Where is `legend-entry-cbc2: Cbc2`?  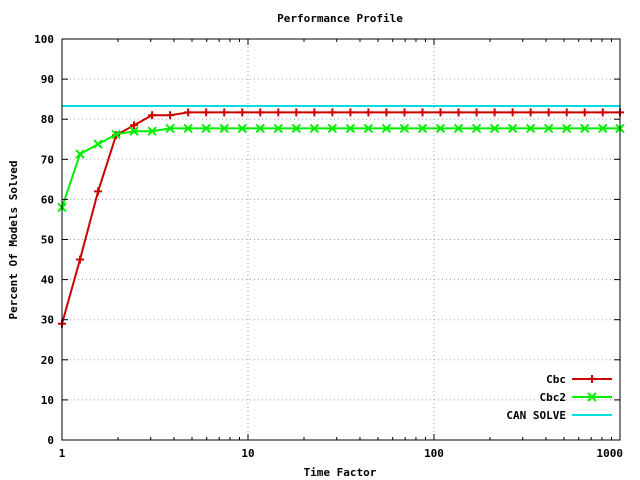
legend-entry-cbc2: Cbc2 is located at coordinates (576, 397).